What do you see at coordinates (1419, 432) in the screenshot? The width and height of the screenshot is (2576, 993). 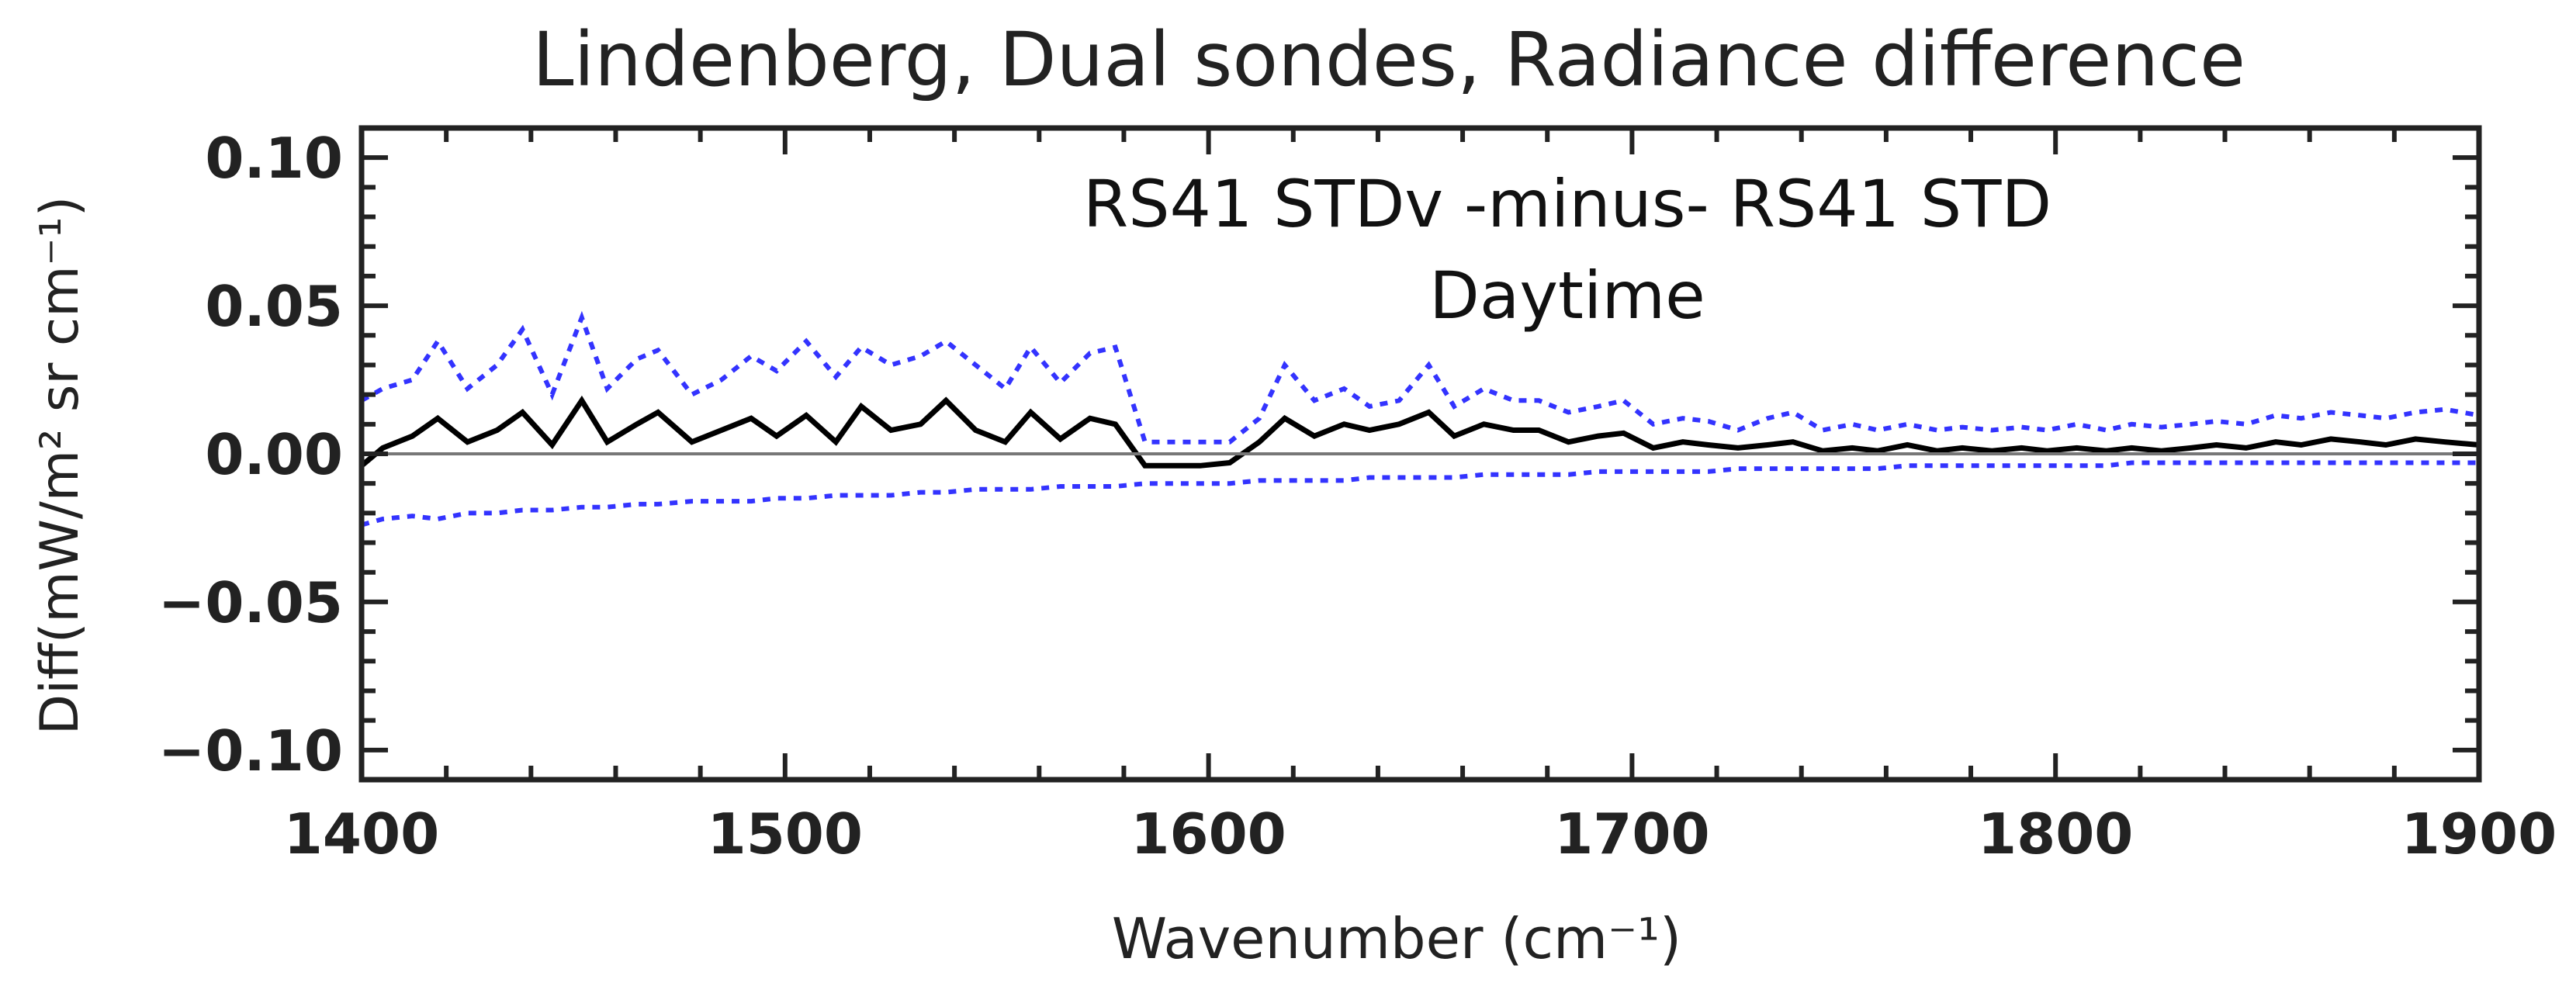 I see `mean-series` at bounding box center [1419, 432].